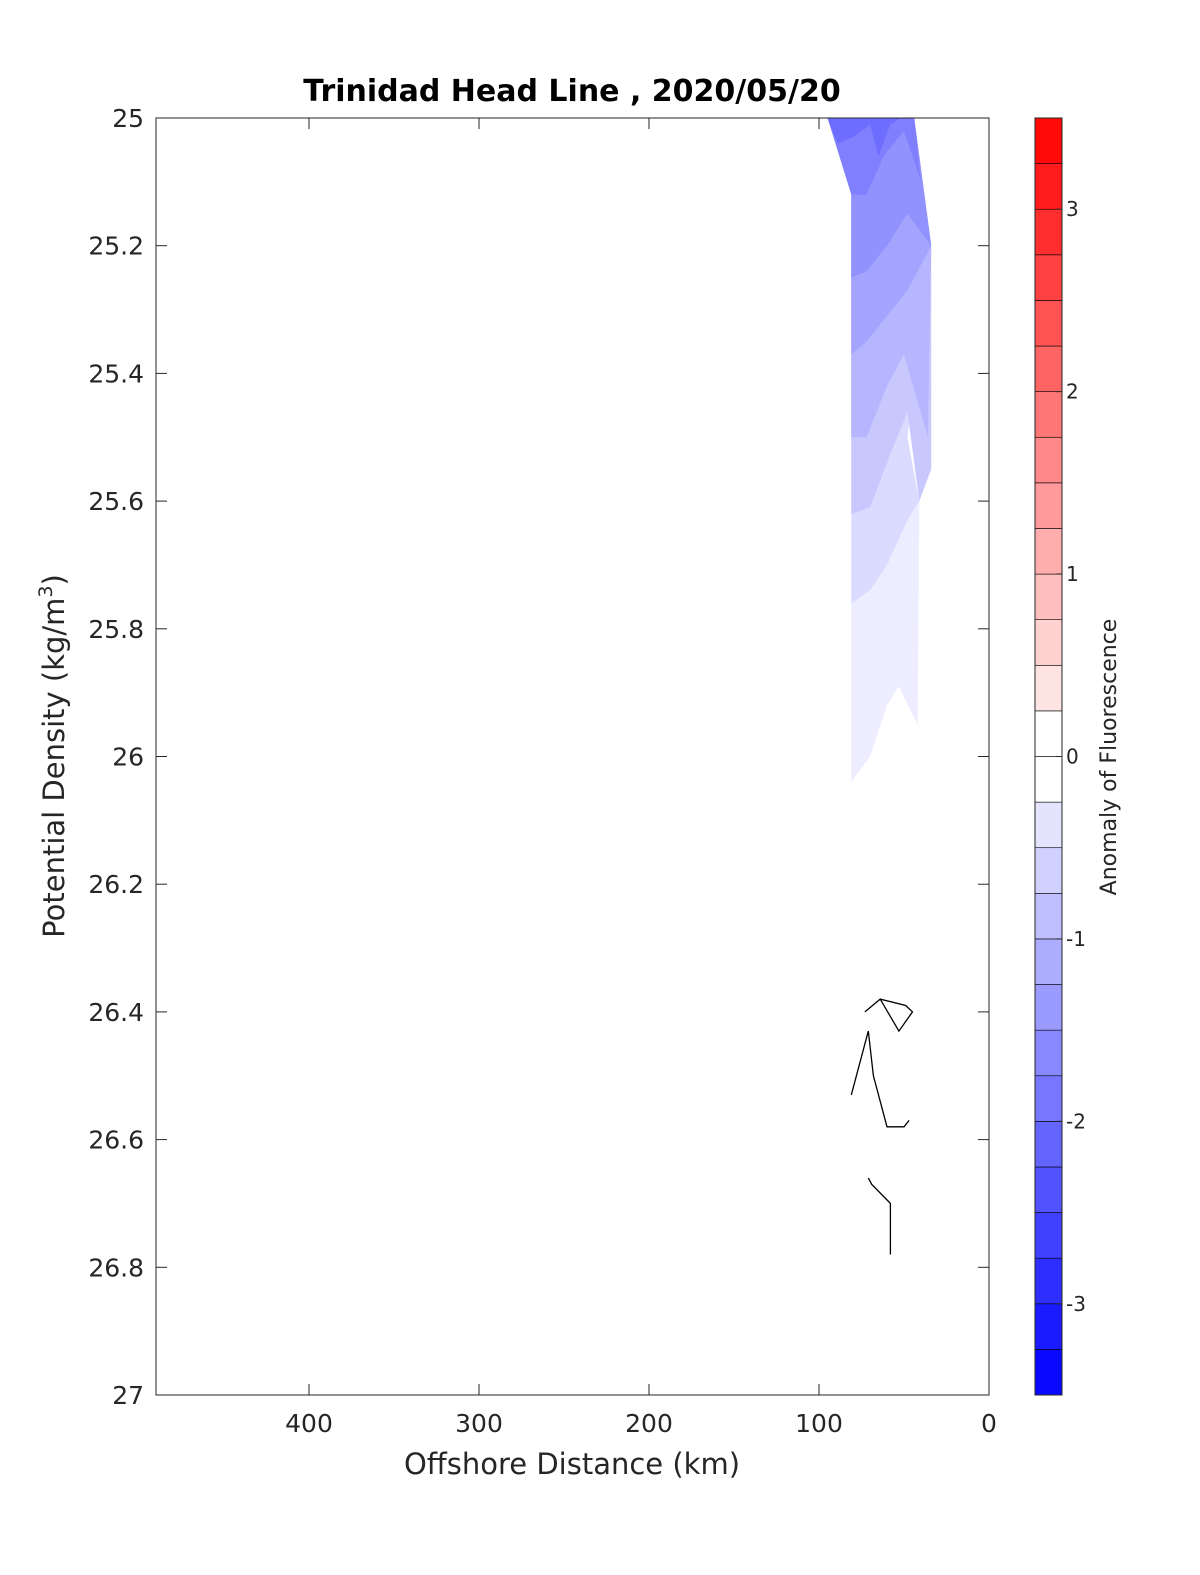 The width and height of the screenshot is (1200, 1575). I want to click on x-tick-label: 100, so click(819, 1423).